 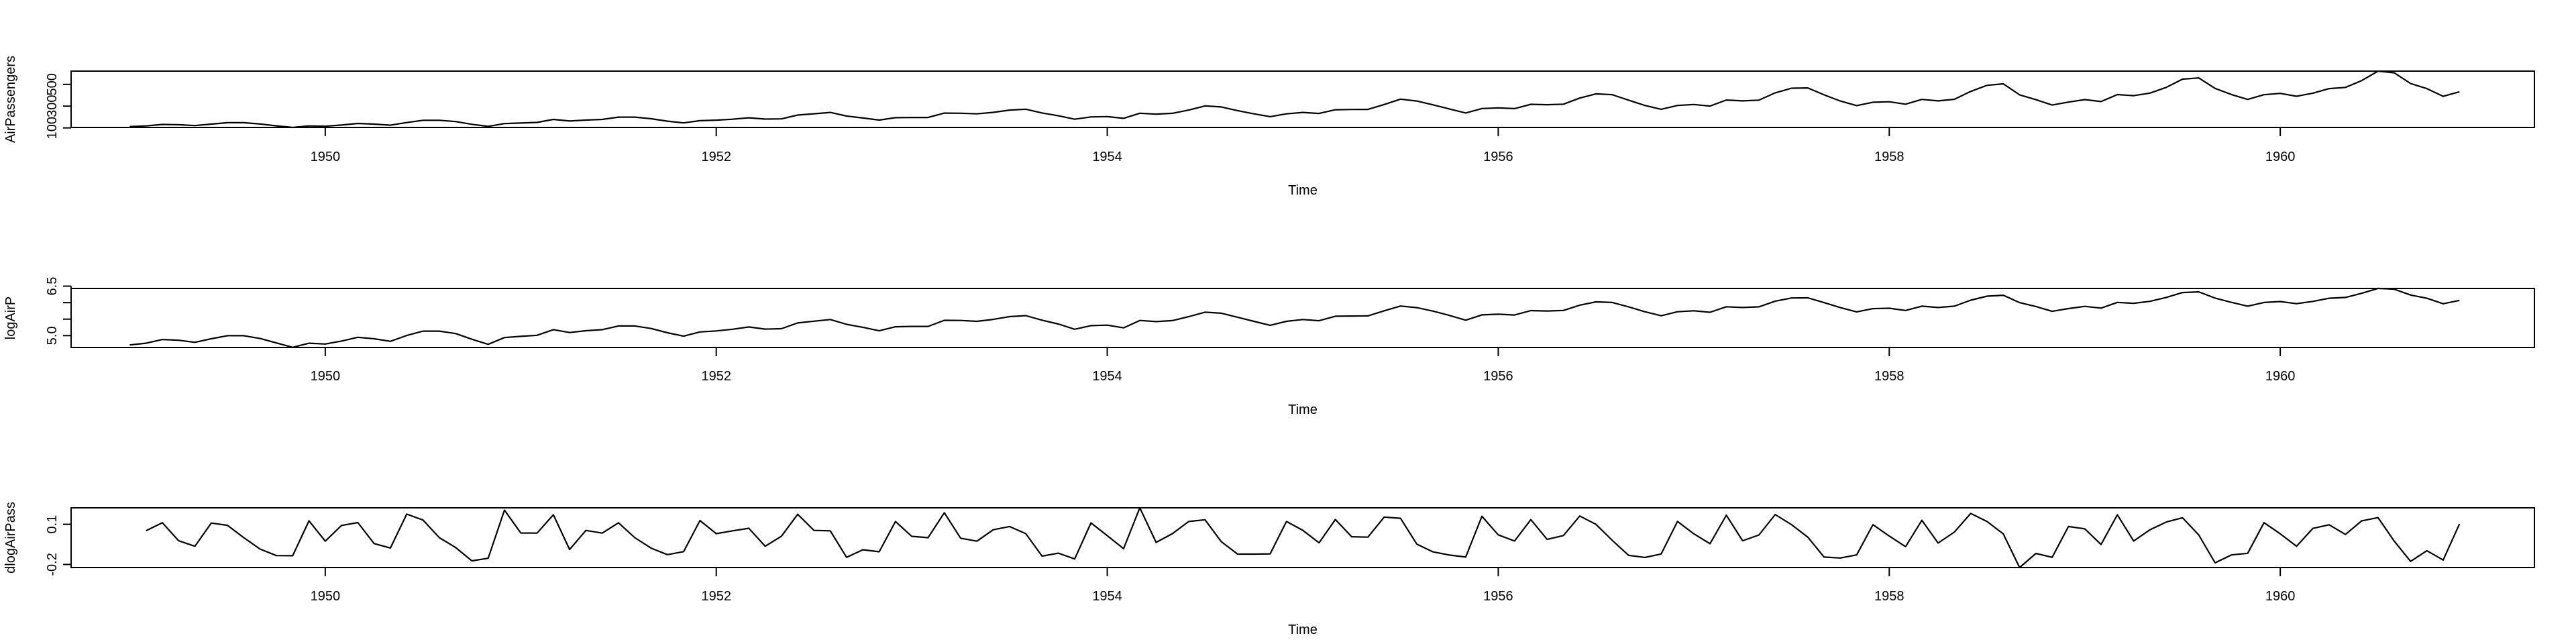 What do you see at coordinates (52, 564) in the screenshot?
I see `y-tick-label: -0.2` at bounding box center [52, 564].